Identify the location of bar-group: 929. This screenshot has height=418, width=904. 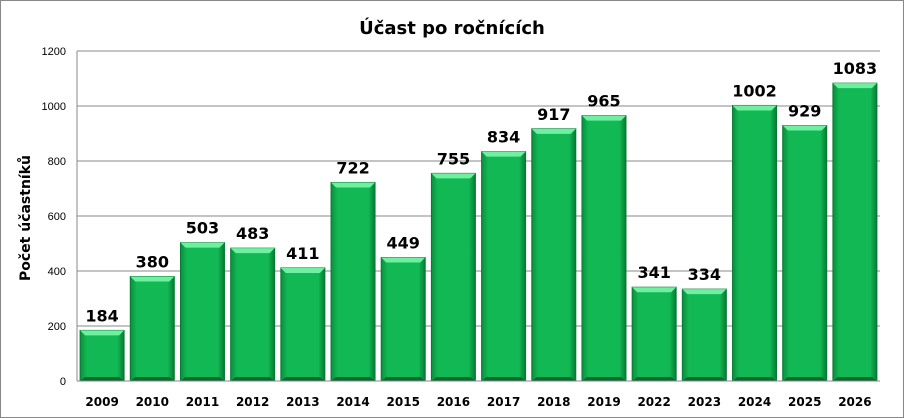
(805, 242).